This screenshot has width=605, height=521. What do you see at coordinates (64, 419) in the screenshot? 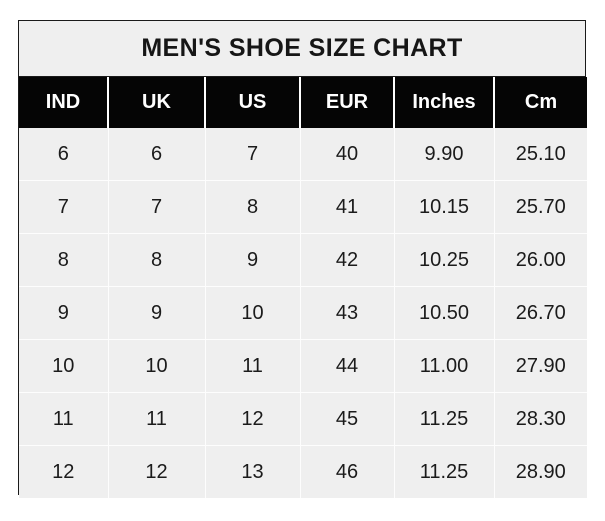
I see `cell-ind: 11` at bounding box center [64, 419].